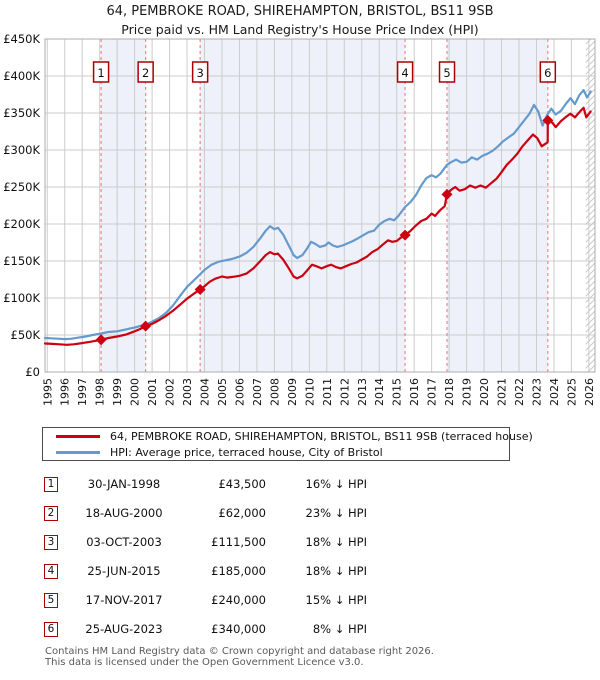 The width and height of the screenshot is (600, 680). Describe the element at coordinates (449, 392) in the screenshot. I see `x-tick-label: 2018` at that location.